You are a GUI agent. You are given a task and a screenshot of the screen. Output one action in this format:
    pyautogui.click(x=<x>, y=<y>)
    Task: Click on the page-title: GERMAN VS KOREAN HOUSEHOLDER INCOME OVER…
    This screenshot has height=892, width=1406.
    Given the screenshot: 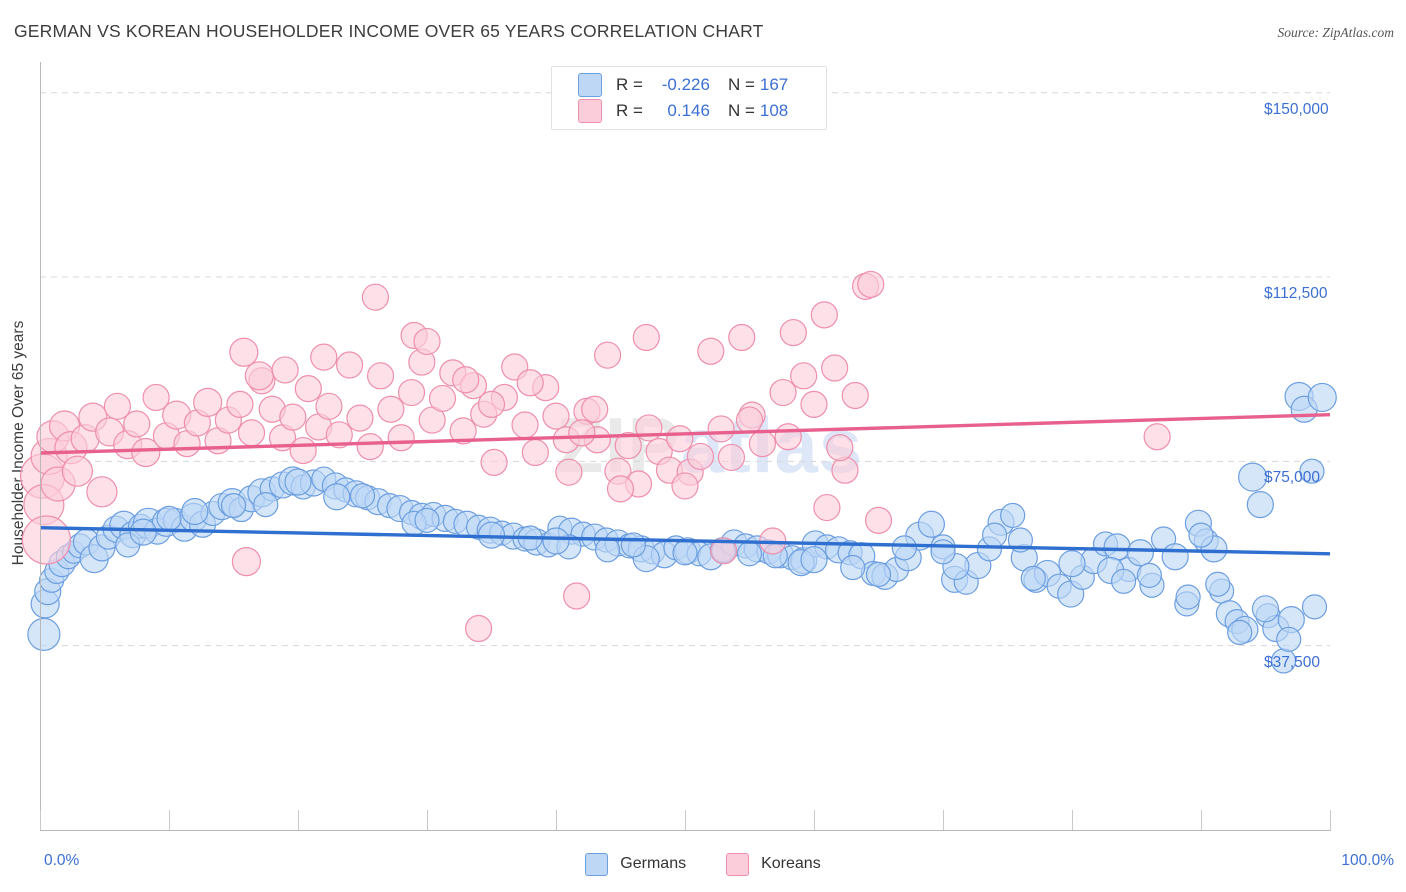 What is the action you would take?
    pyautogui.click(x=389, y=31)
    